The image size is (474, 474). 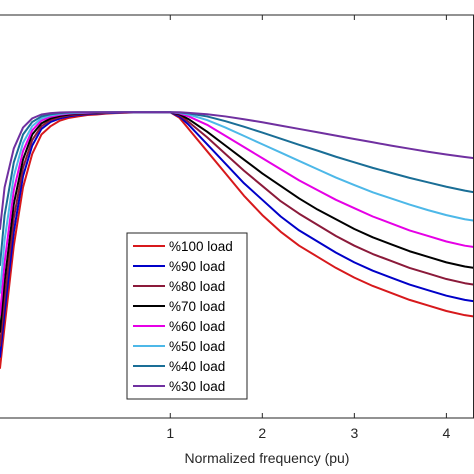 I want to click on legend-label-1: %100 load, so click(x=201, y=246).